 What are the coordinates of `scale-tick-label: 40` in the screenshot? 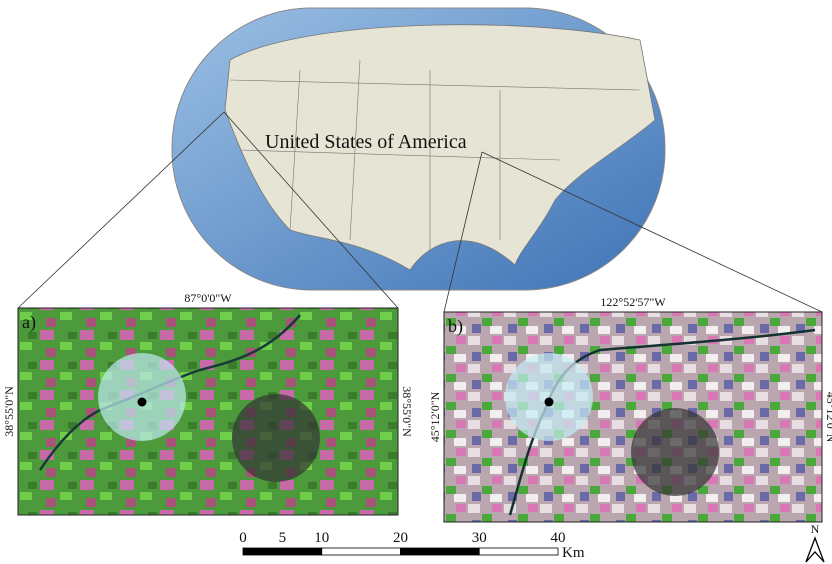 It's located at (558, 538).